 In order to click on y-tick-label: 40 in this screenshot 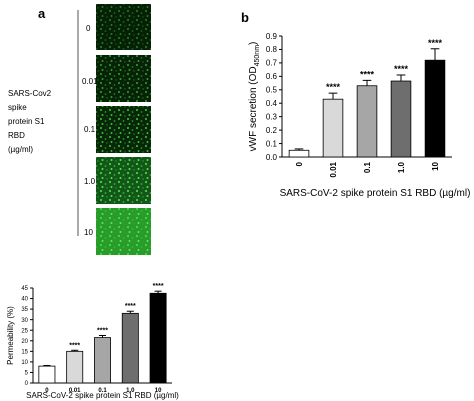, I will do `click(24, 300)`.